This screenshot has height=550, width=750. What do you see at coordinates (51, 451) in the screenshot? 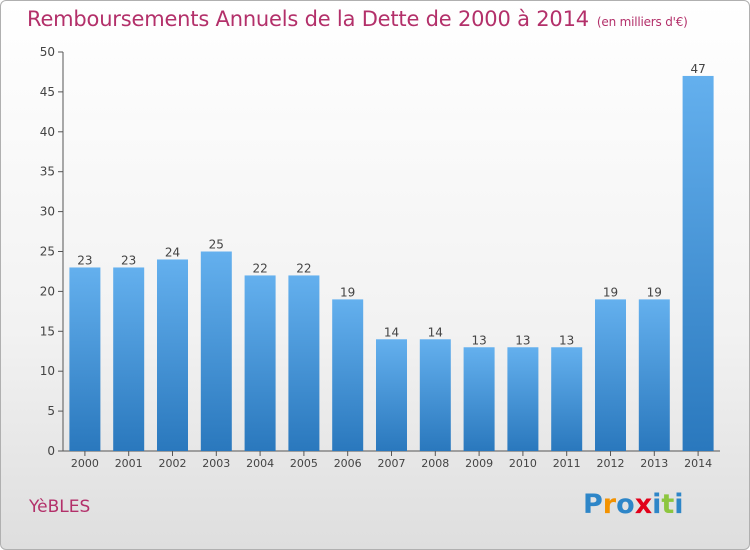
I see `y-tick-label: 0` at bounding box center [51, 451].